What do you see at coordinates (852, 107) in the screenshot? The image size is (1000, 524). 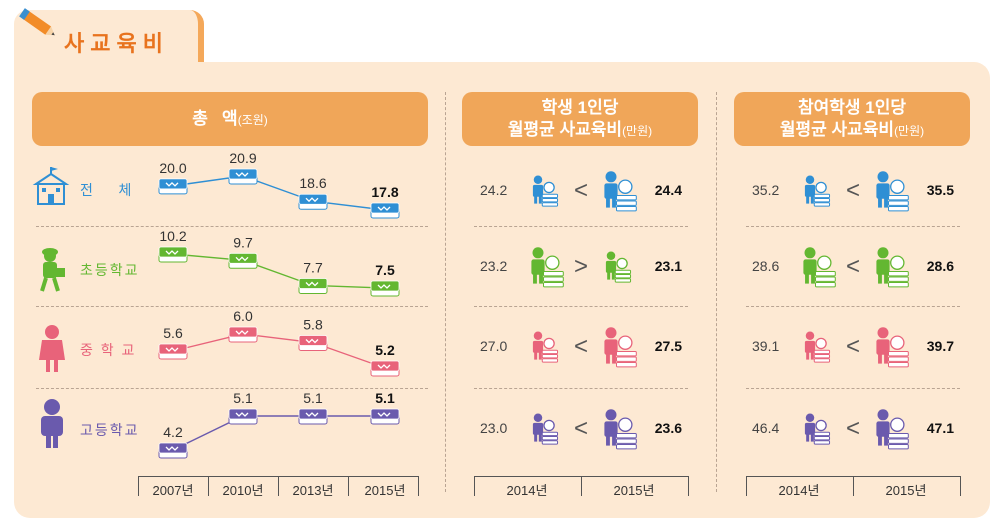 I see `participant-header-line1: 참여학생 1인당` at bounding box center [852, 107].